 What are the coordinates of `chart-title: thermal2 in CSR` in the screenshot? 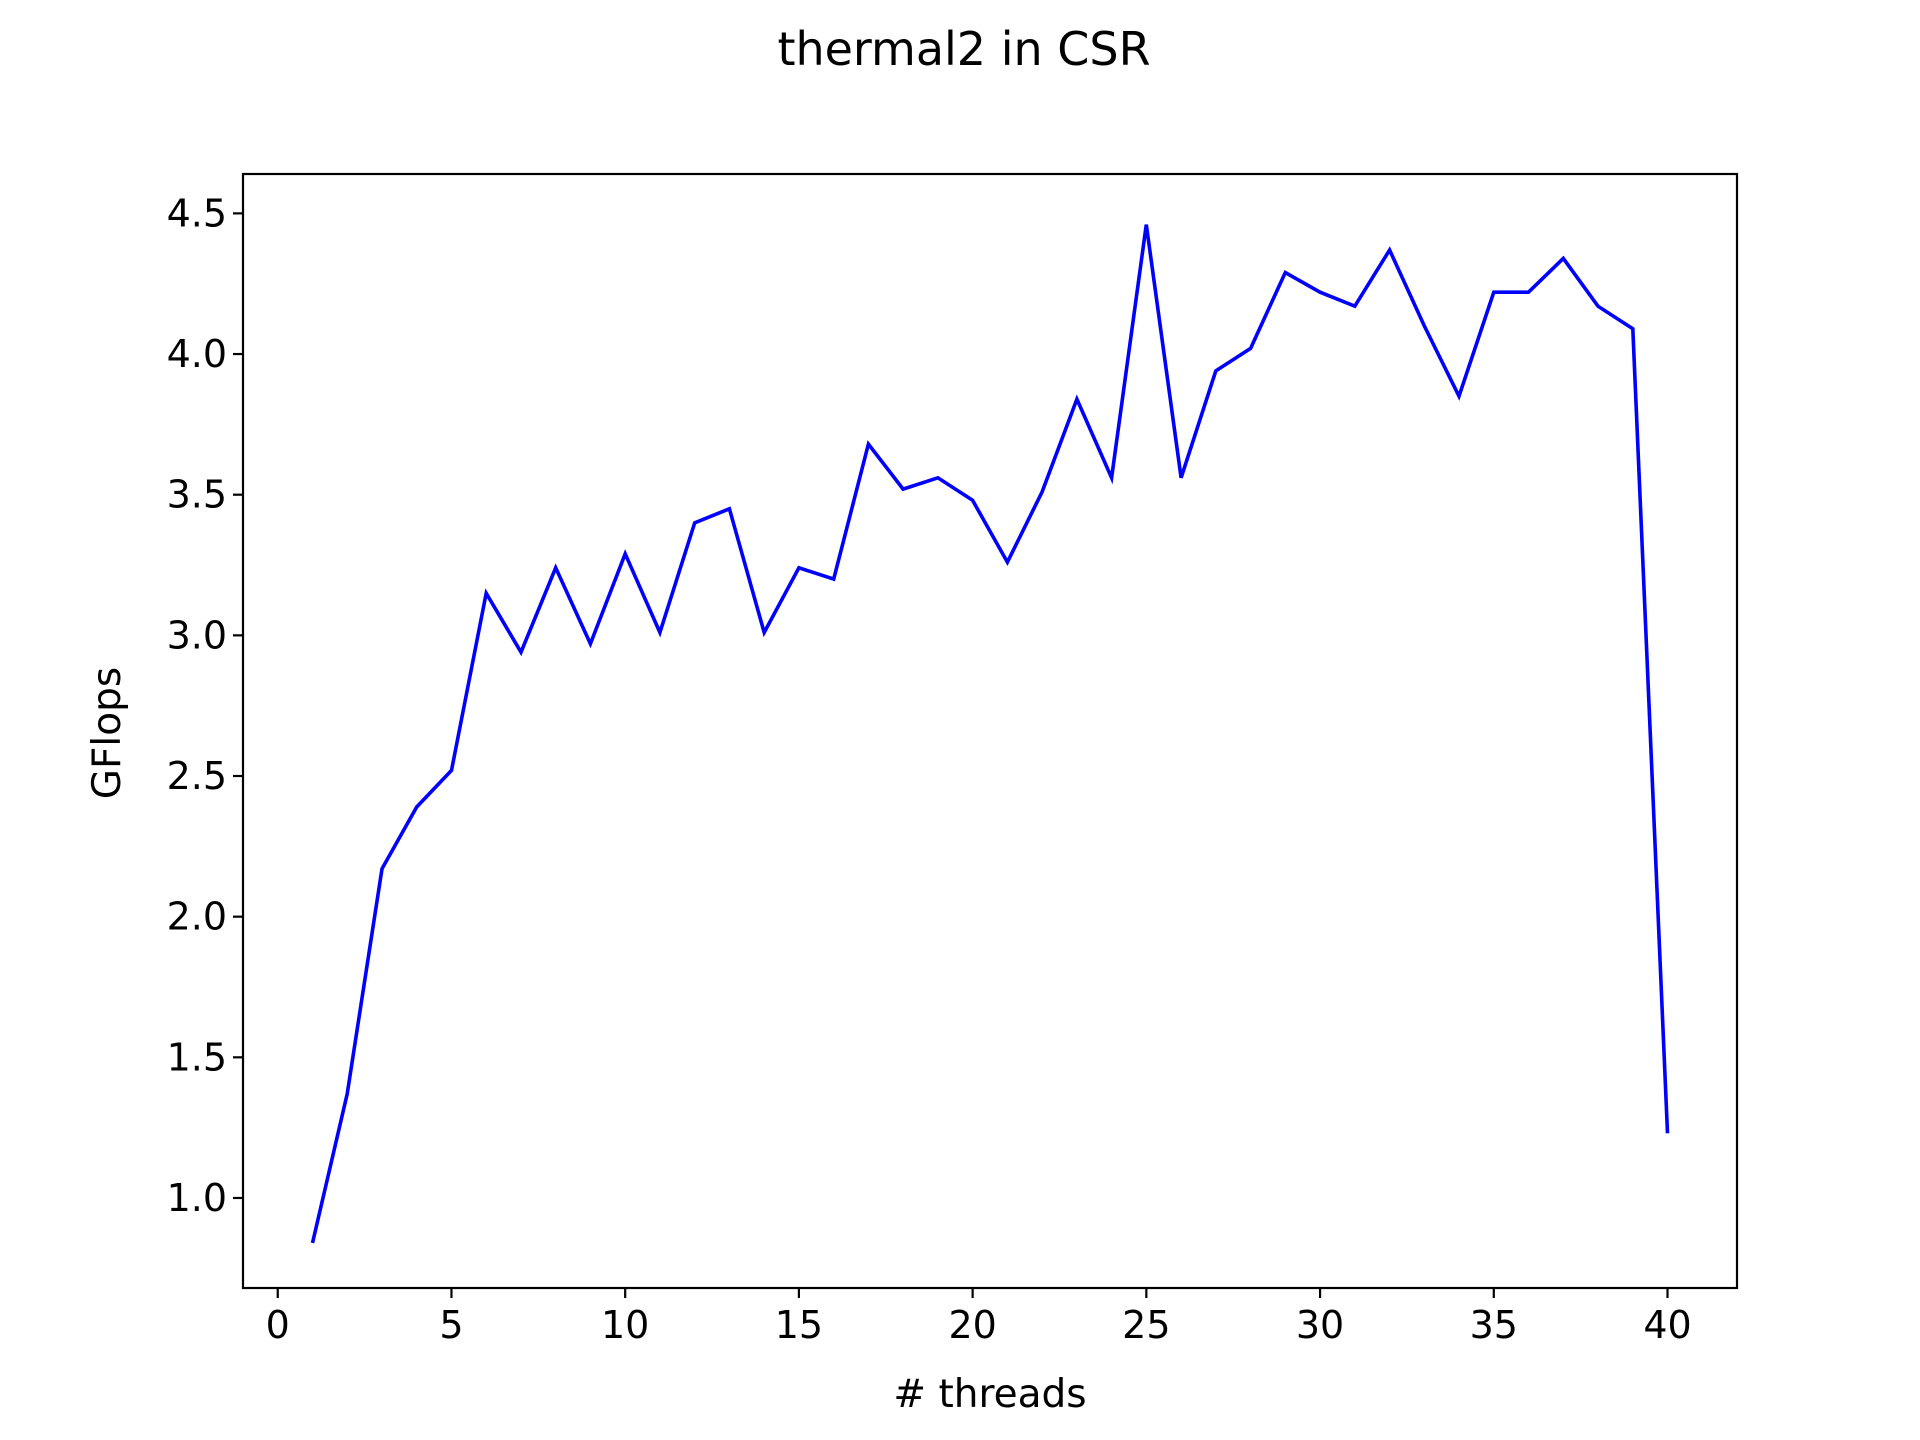 It's located at (963, 49).